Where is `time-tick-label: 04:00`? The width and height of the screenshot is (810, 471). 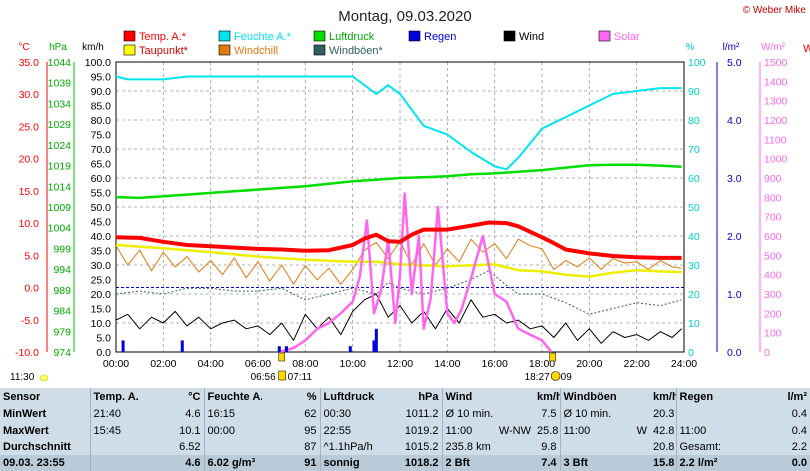
time-tick-label: 04:00 is located at coordinates (211, 364).